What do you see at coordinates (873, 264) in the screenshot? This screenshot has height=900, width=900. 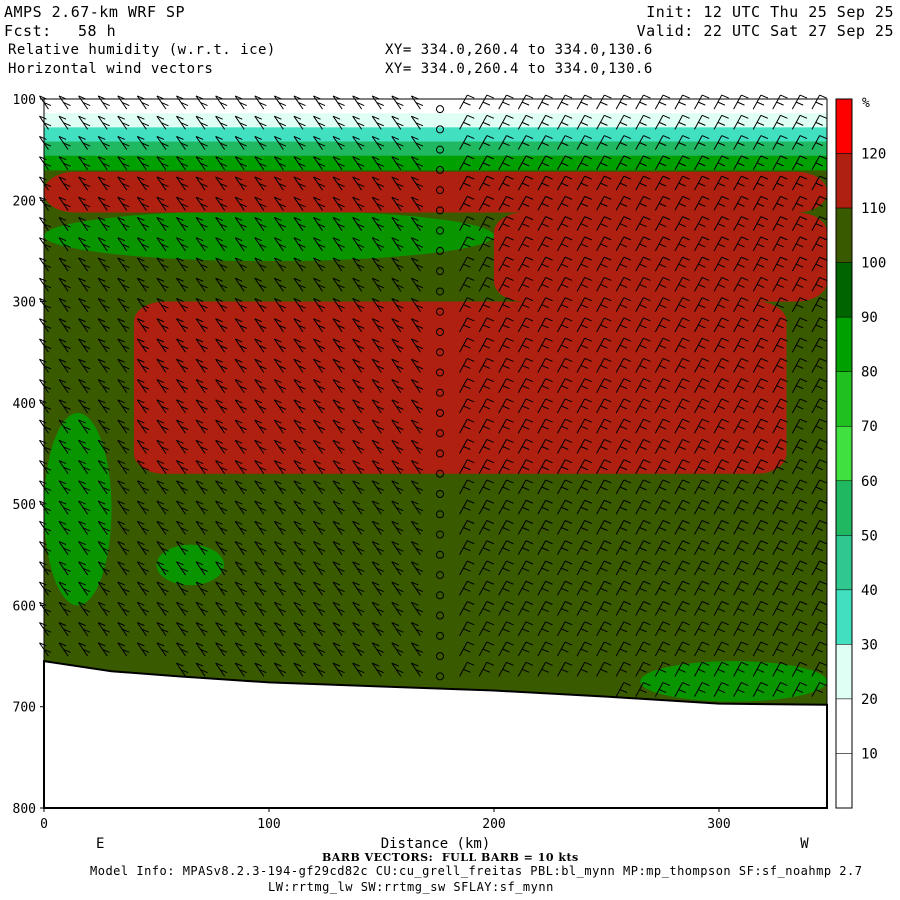 I see `colorbar-level-label: 100` at bounding box center [873, 264].